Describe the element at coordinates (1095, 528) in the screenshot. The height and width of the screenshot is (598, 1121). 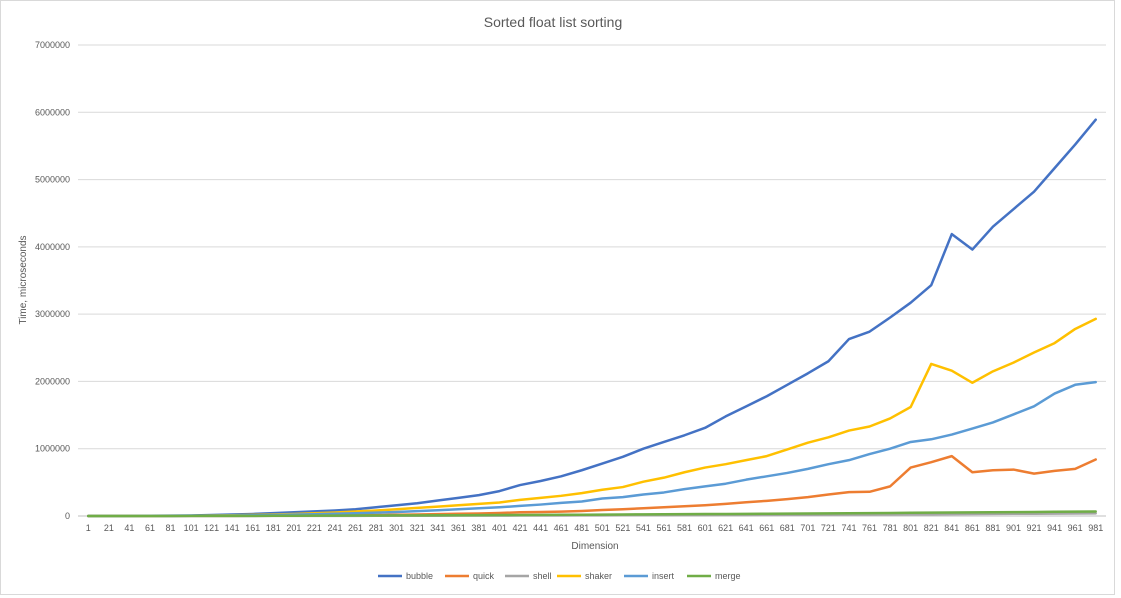
I see `x-tick-label: 981` at that location.